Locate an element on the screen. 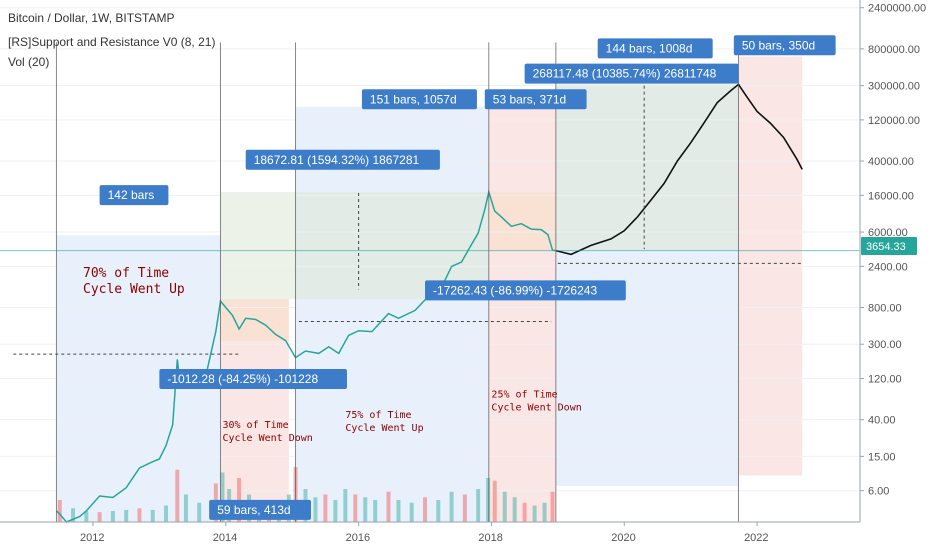 The width and height of the screenshot is (932, 550). price-badge-label: 3654.33 is located at coordinates (886, 247).